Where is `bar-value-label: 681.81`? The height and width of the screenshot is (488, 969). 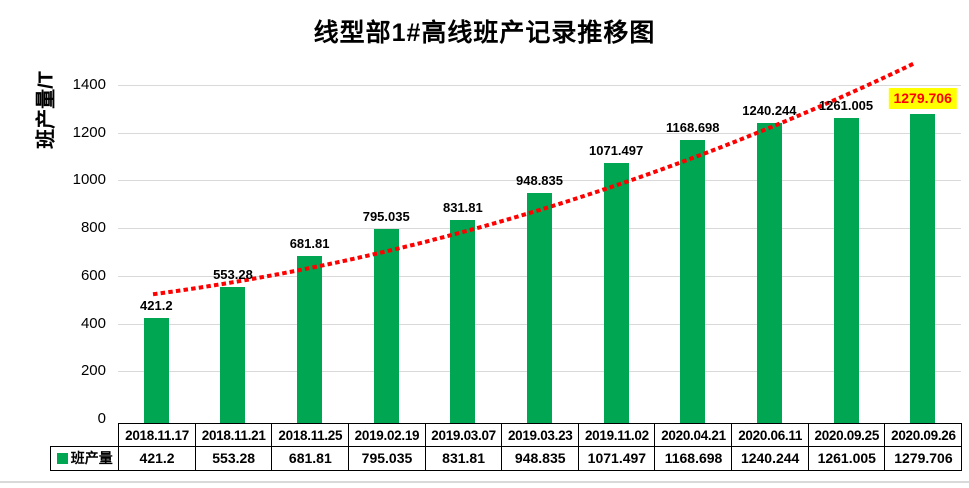
bar-value-label: 681.81 is located at coordinates (309, 244).